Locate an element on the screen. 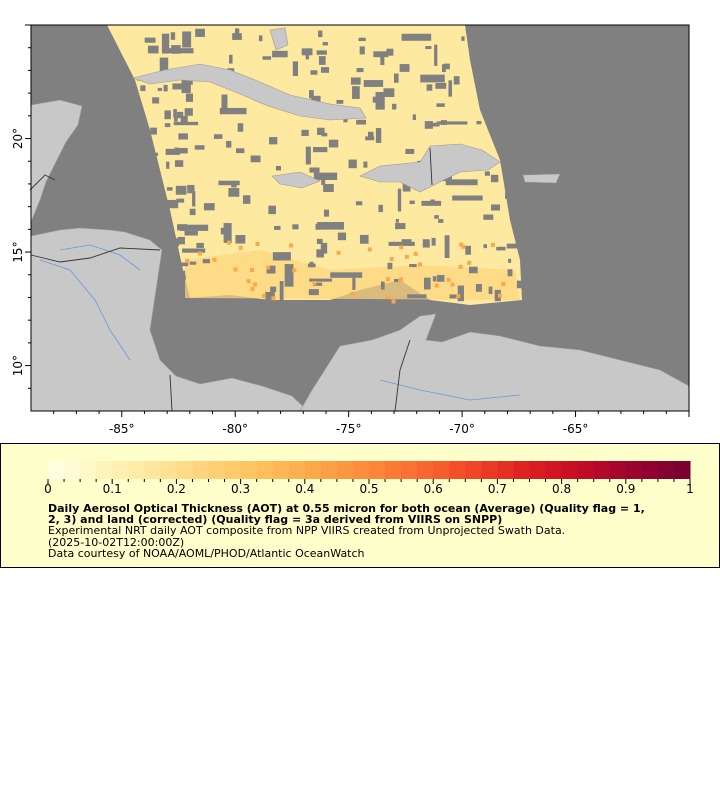  colorbar-tick-label: 0.3 is located at coordinates (240, 489).